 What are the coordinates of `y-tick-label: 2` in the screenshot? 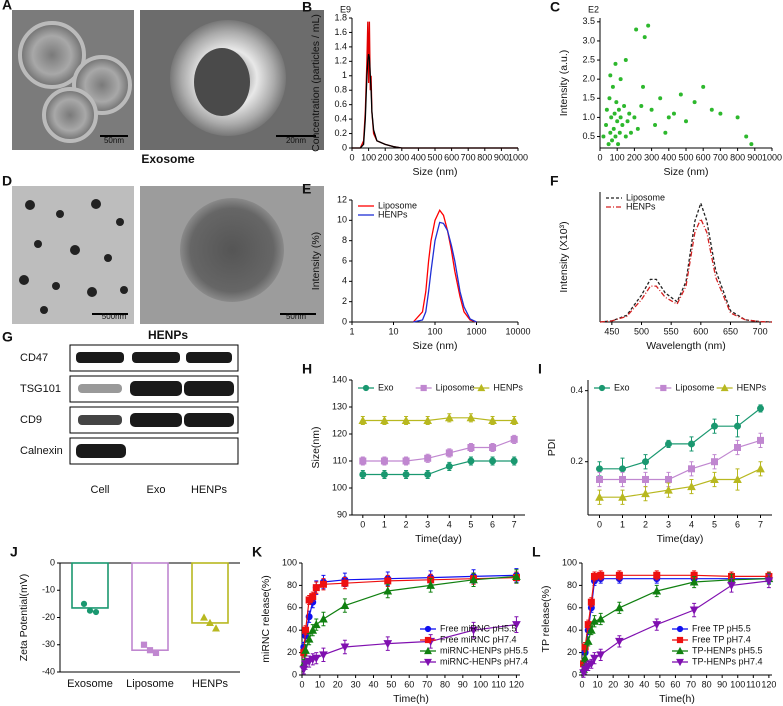 It's located at (344, 301).